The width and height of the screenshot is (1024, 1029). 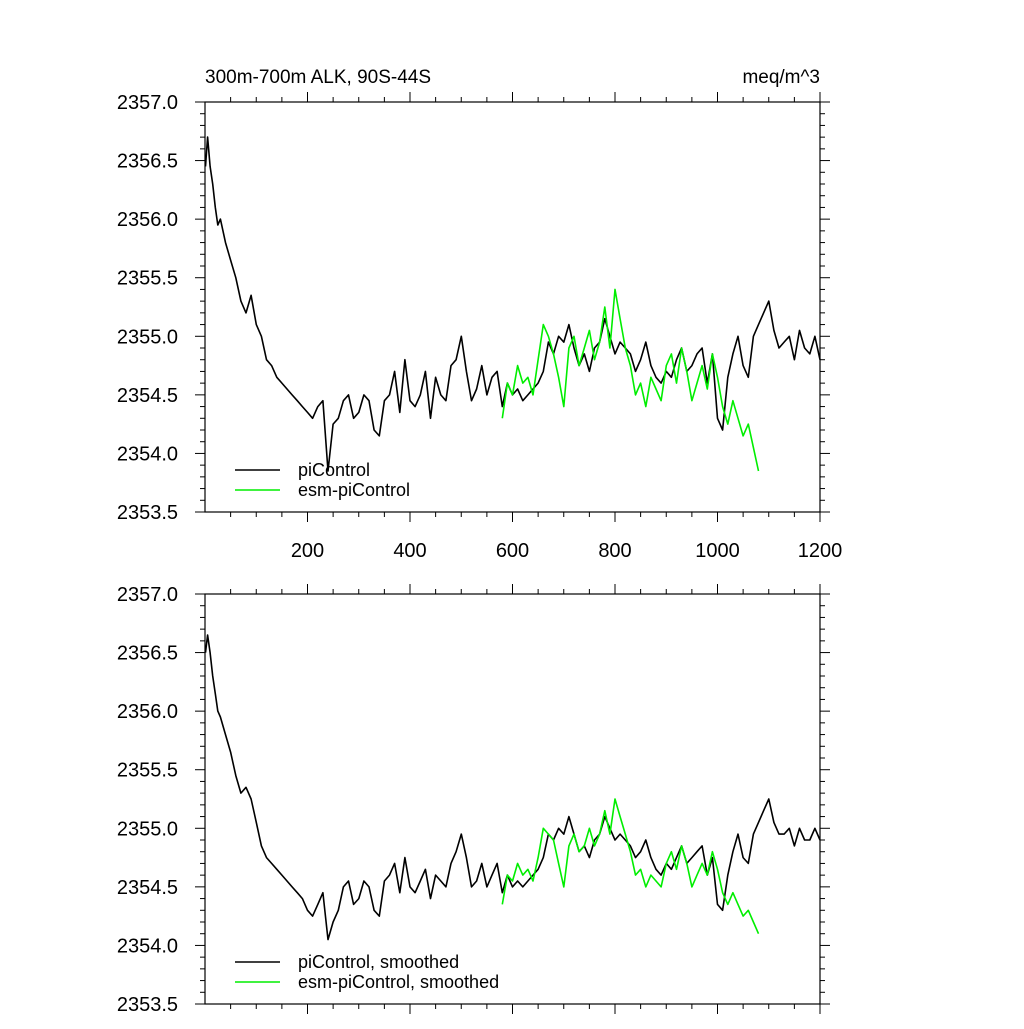 I want to click on x-tick-label: 1000, so click(x=717, y=551).